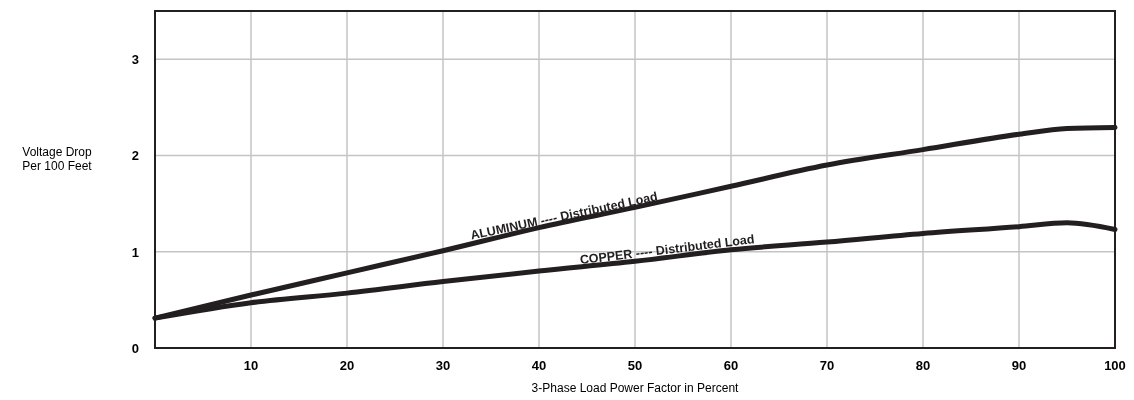 The image size is (1134, 400). What do you see at coordinates (57, 159) in the screenshot?
I see `y-axis-title: Voltage Drop Per 100 Feet` at bounding box center [57, 159].